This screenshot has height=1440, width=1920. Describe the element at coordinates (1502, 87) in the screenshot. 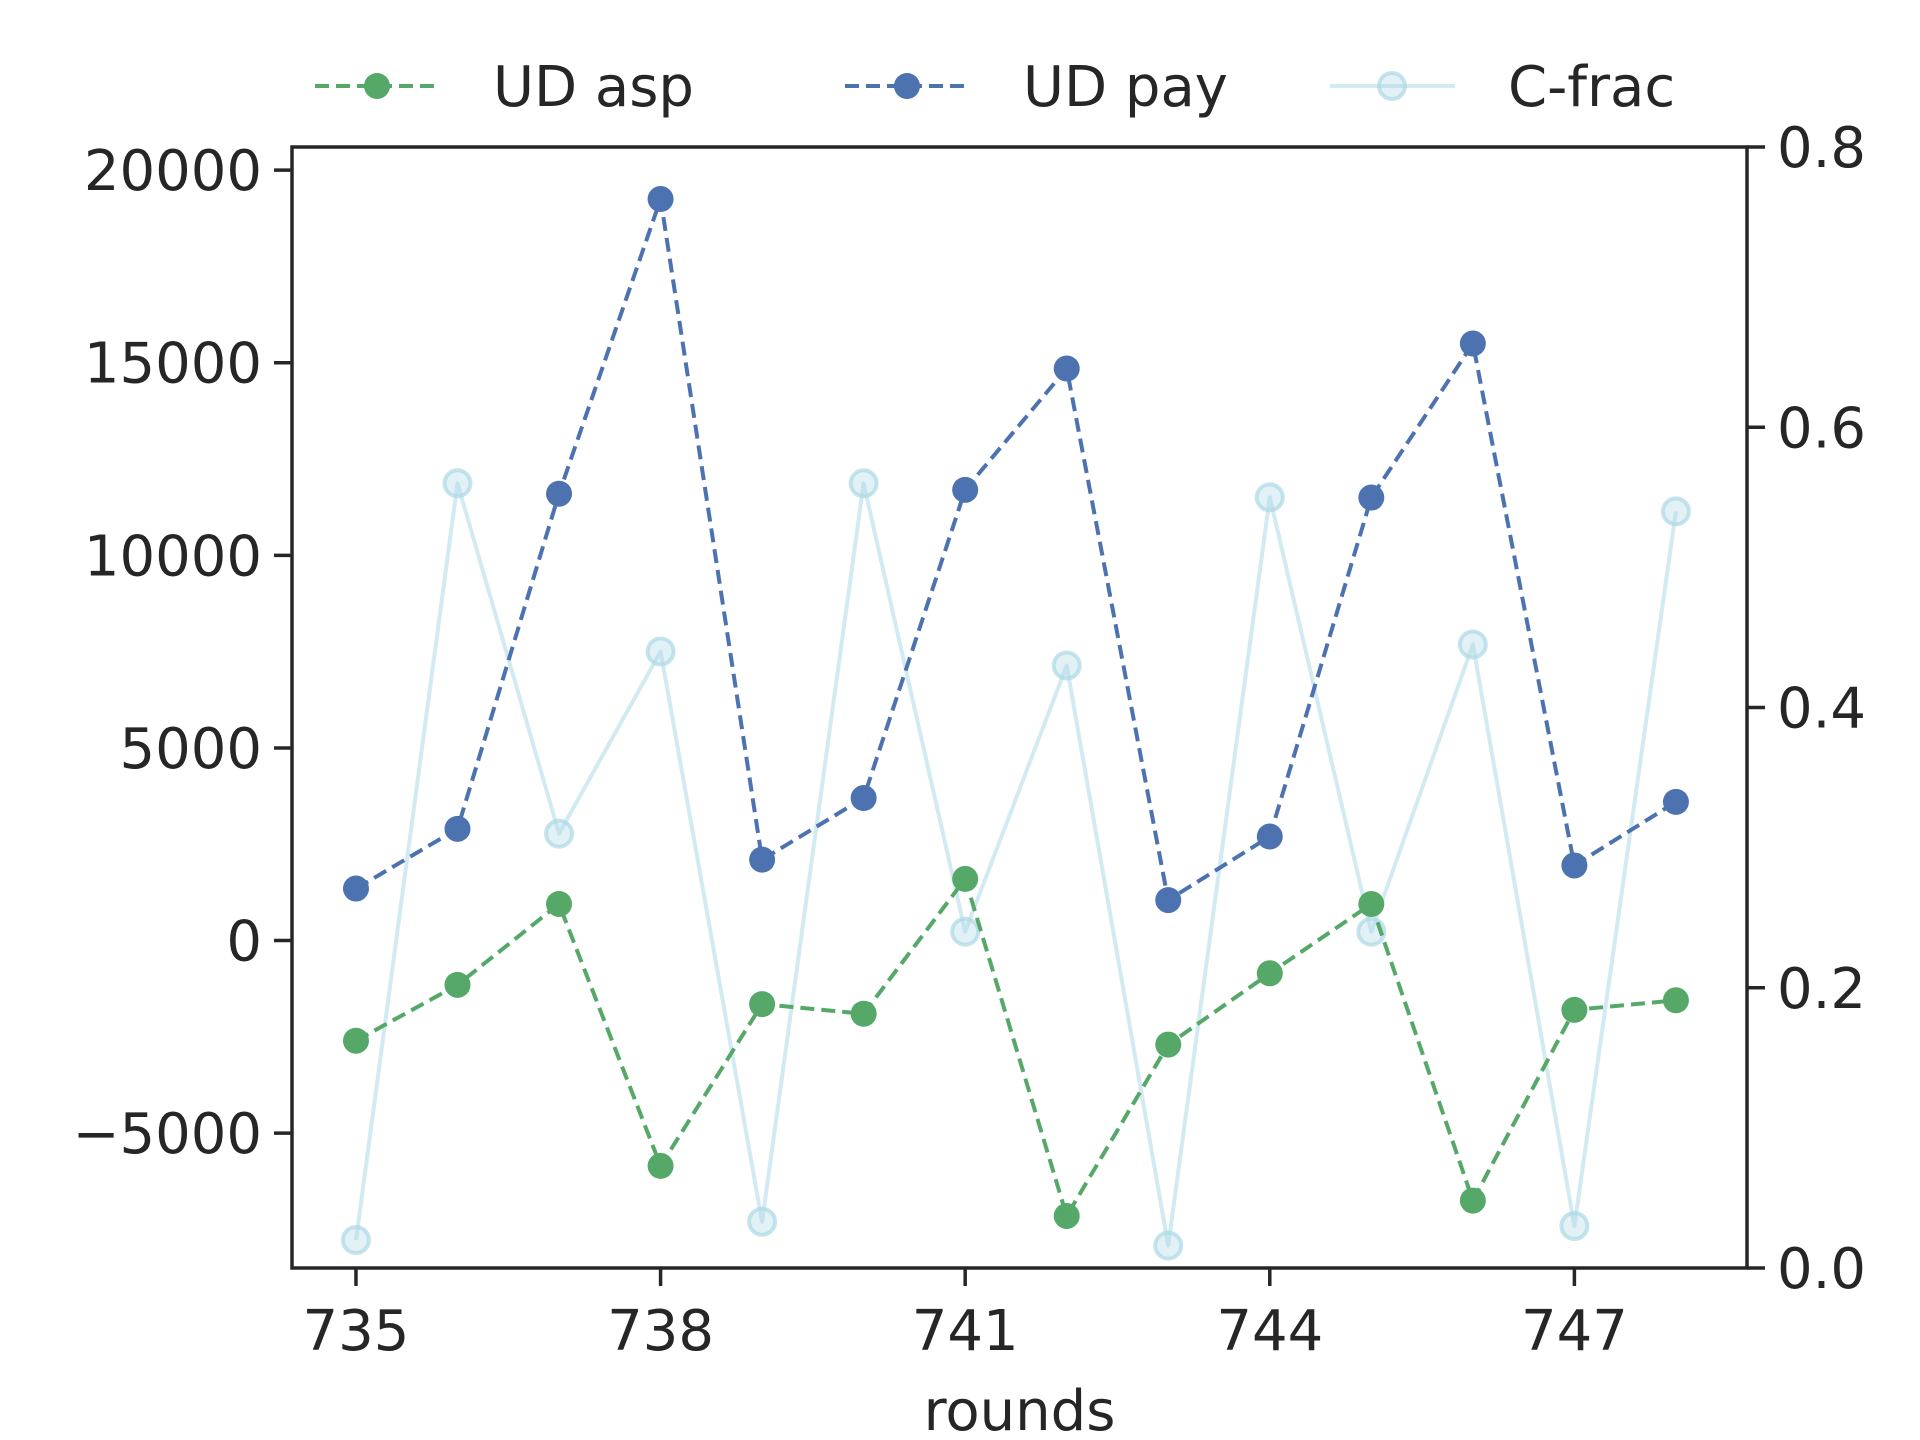

I see `legend-item-c-frac: C-frac` at that location.